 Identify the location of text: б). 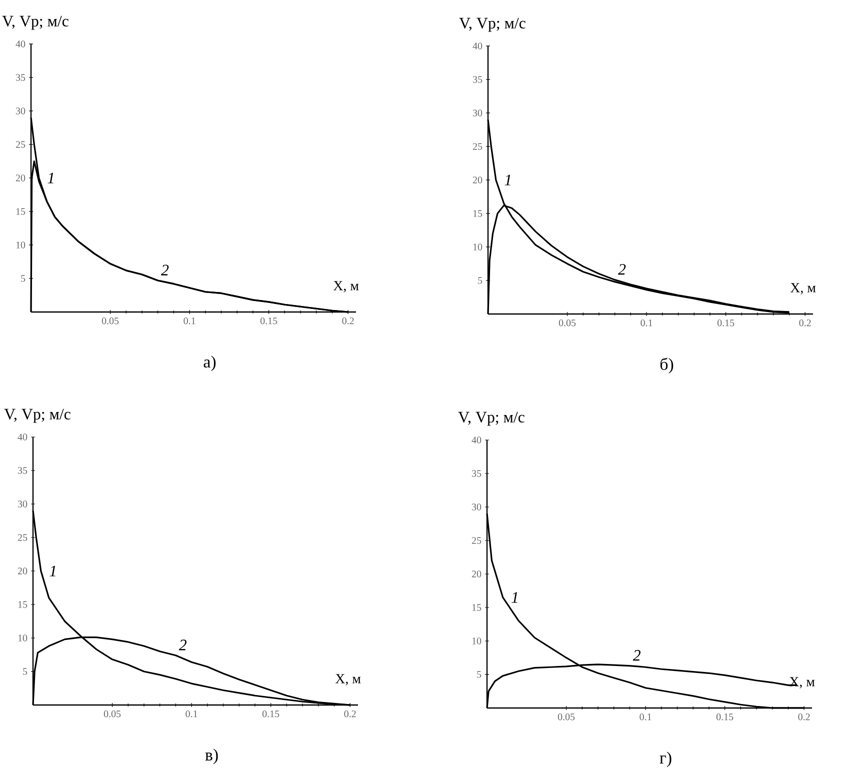
(667, 366).